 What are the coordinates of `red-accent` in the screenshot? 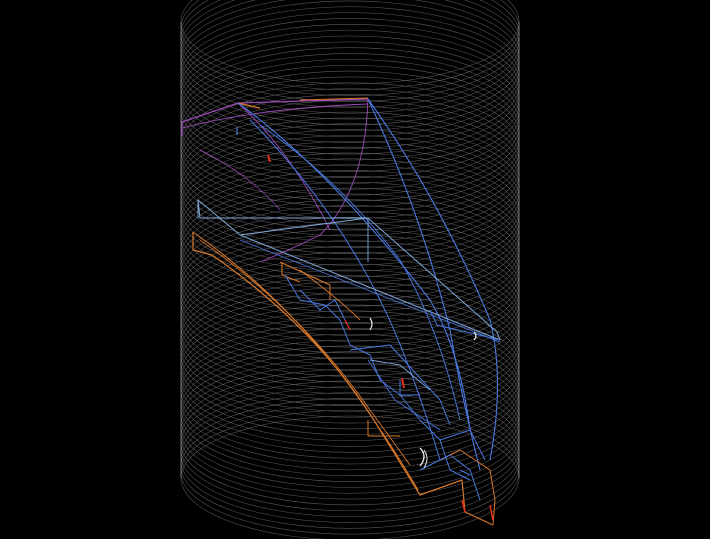 It's located at (269, 158).